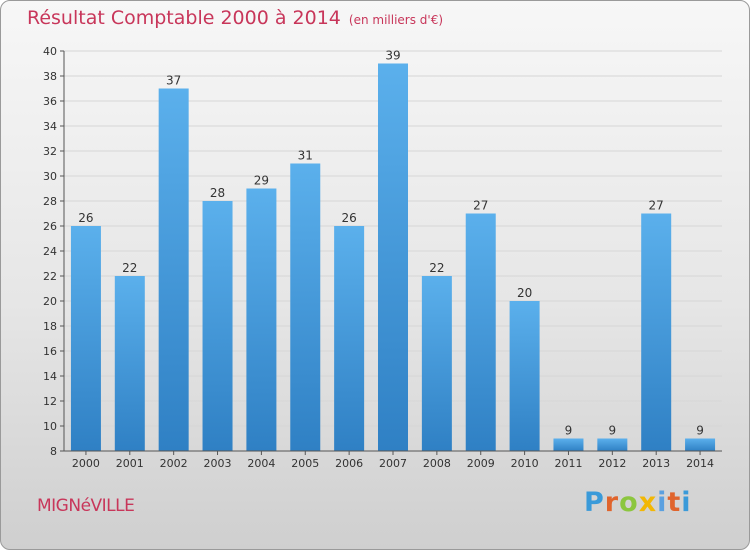 This screenshot has width=750, height=550. I want to click on x-tick-label: 2008, so click(437, 463).